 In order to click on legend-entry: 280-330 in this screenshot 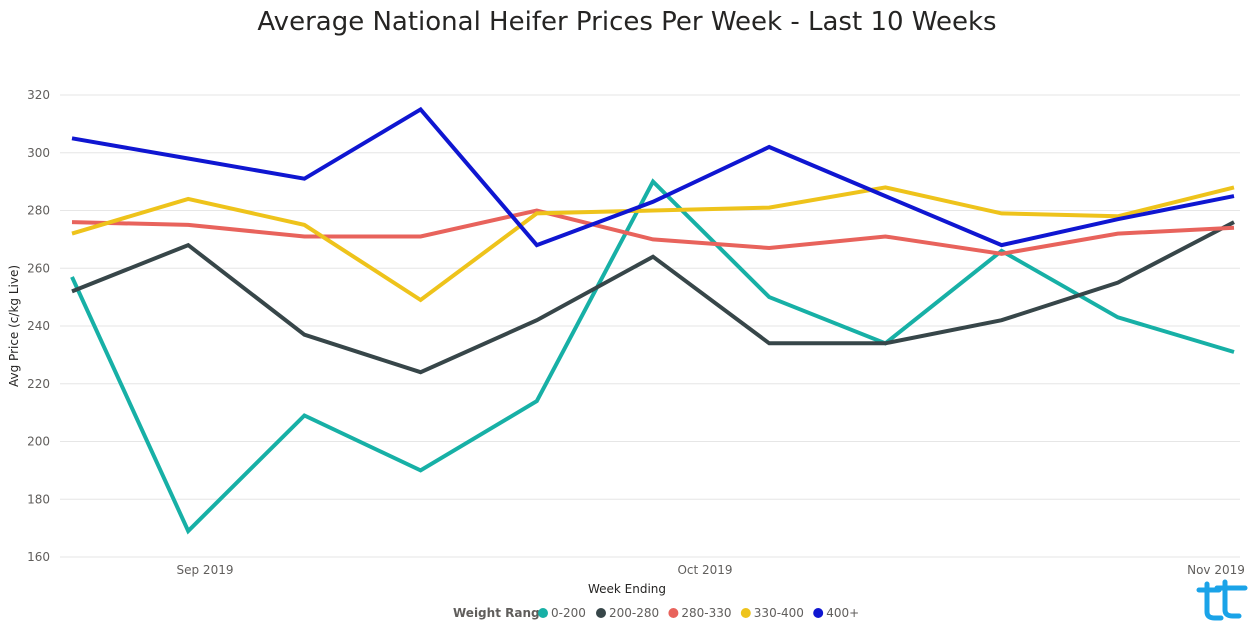, I will do `click(706, 613)`.